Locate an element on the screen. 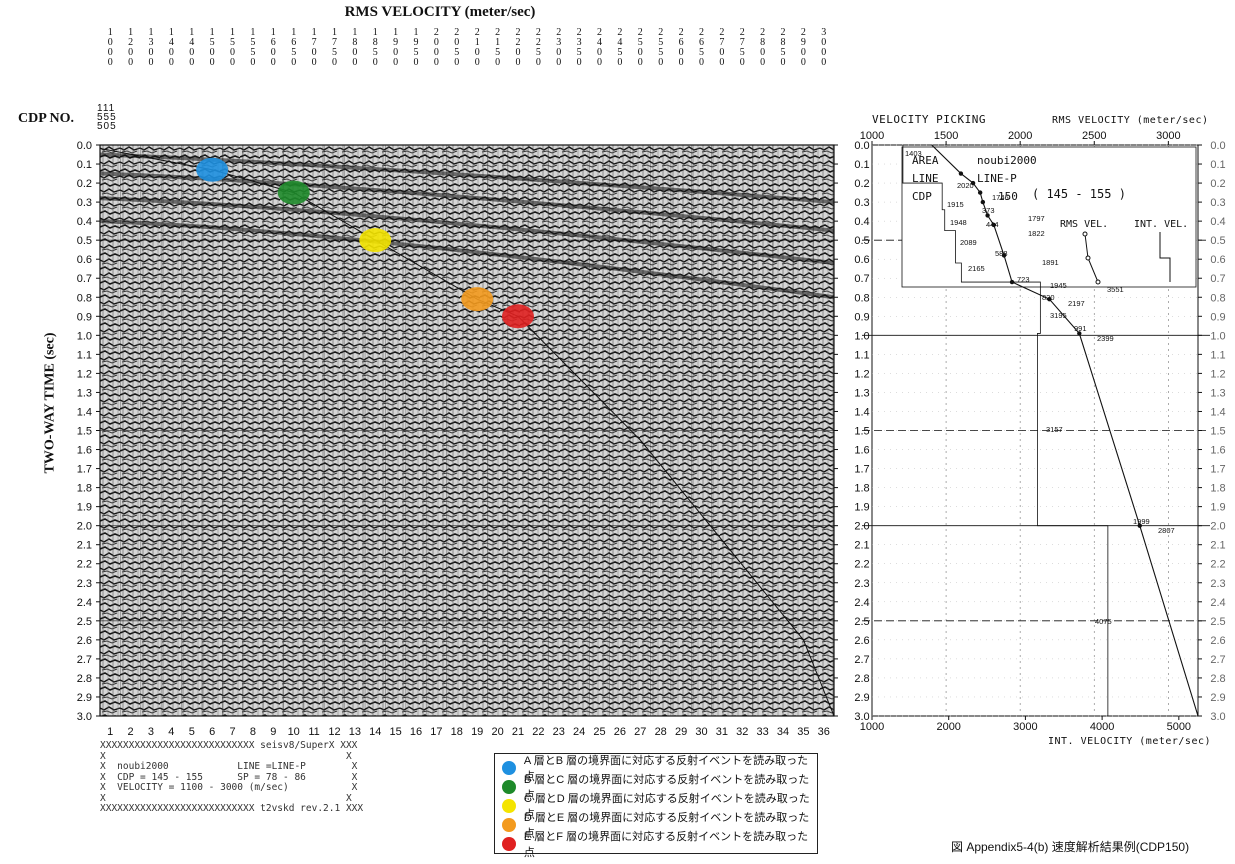 The height and width of the screenshot is (864, 1235). panel-number-label: 24 is located at coordinates (579, 732).